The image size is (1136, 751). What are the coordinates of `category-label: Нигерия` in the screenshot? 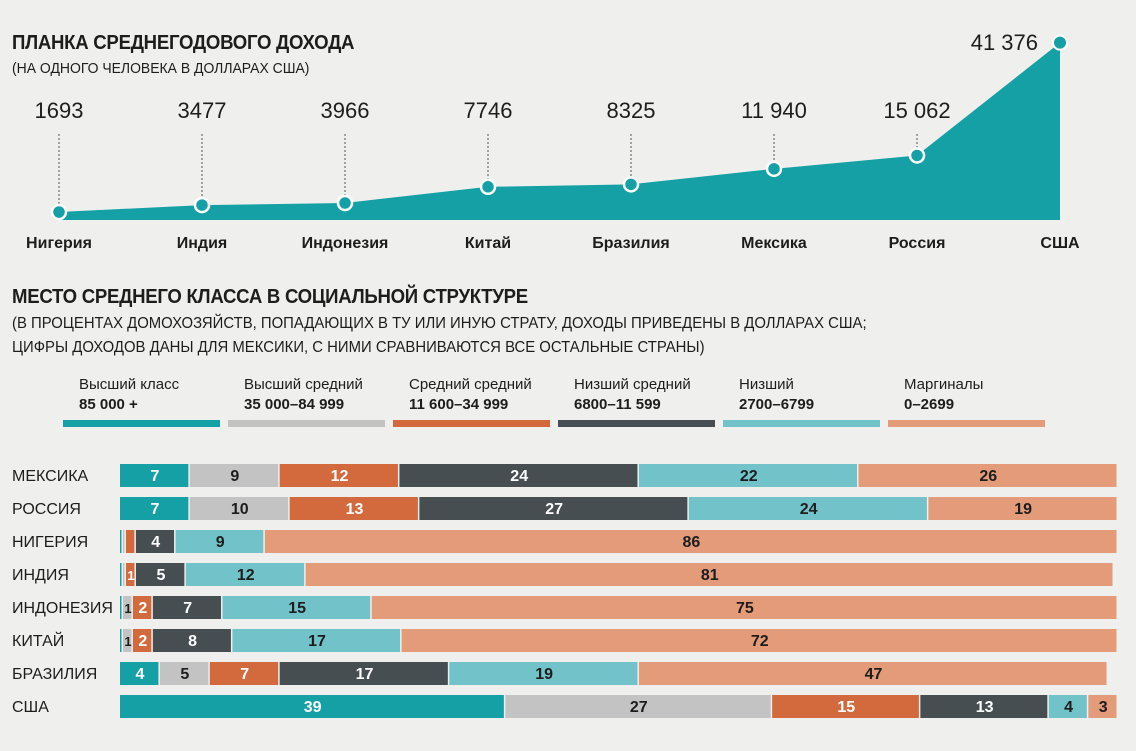 It's located at (59, 243).